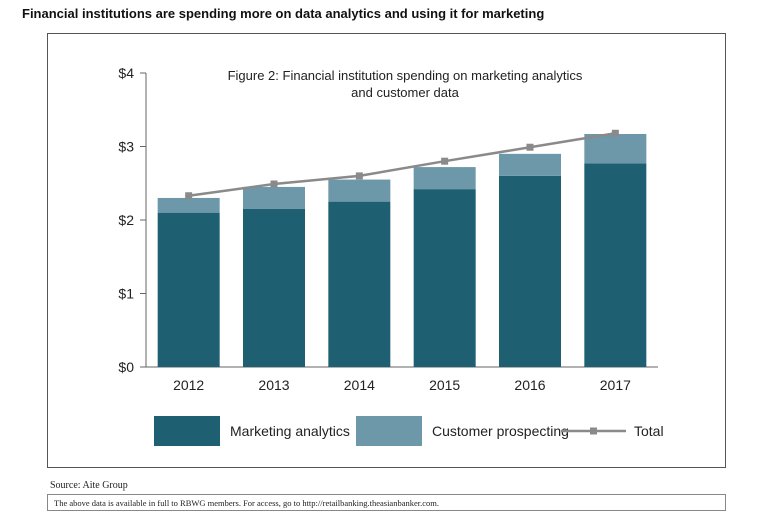 The height and width of the screenshot is (519, 773). Describe the element at coordinates (359, 385) in the screenshot. I see `x-tick-label: 2014` at that location.